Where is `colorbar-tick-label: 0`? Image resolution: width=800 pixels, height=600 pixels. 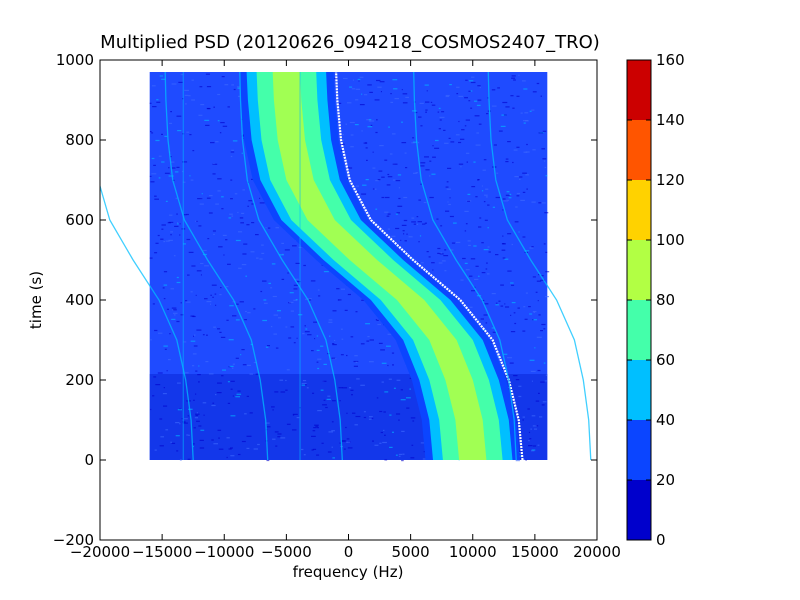
colorbar-tick-label: 0 is located at coordinates (661, 540).